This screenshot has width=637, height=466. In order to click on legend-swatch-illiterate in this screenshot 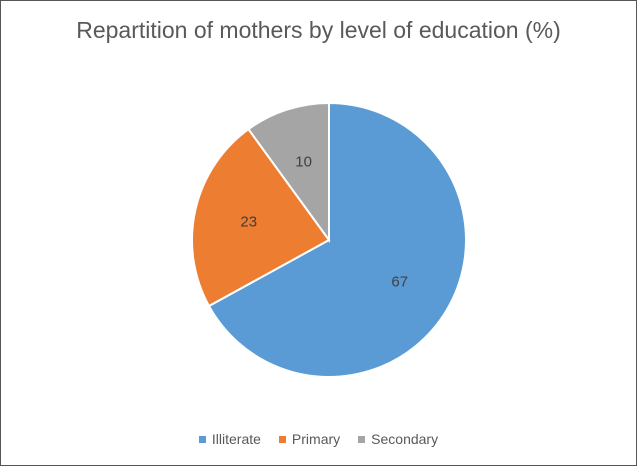, I will do `click(202, 439)`.